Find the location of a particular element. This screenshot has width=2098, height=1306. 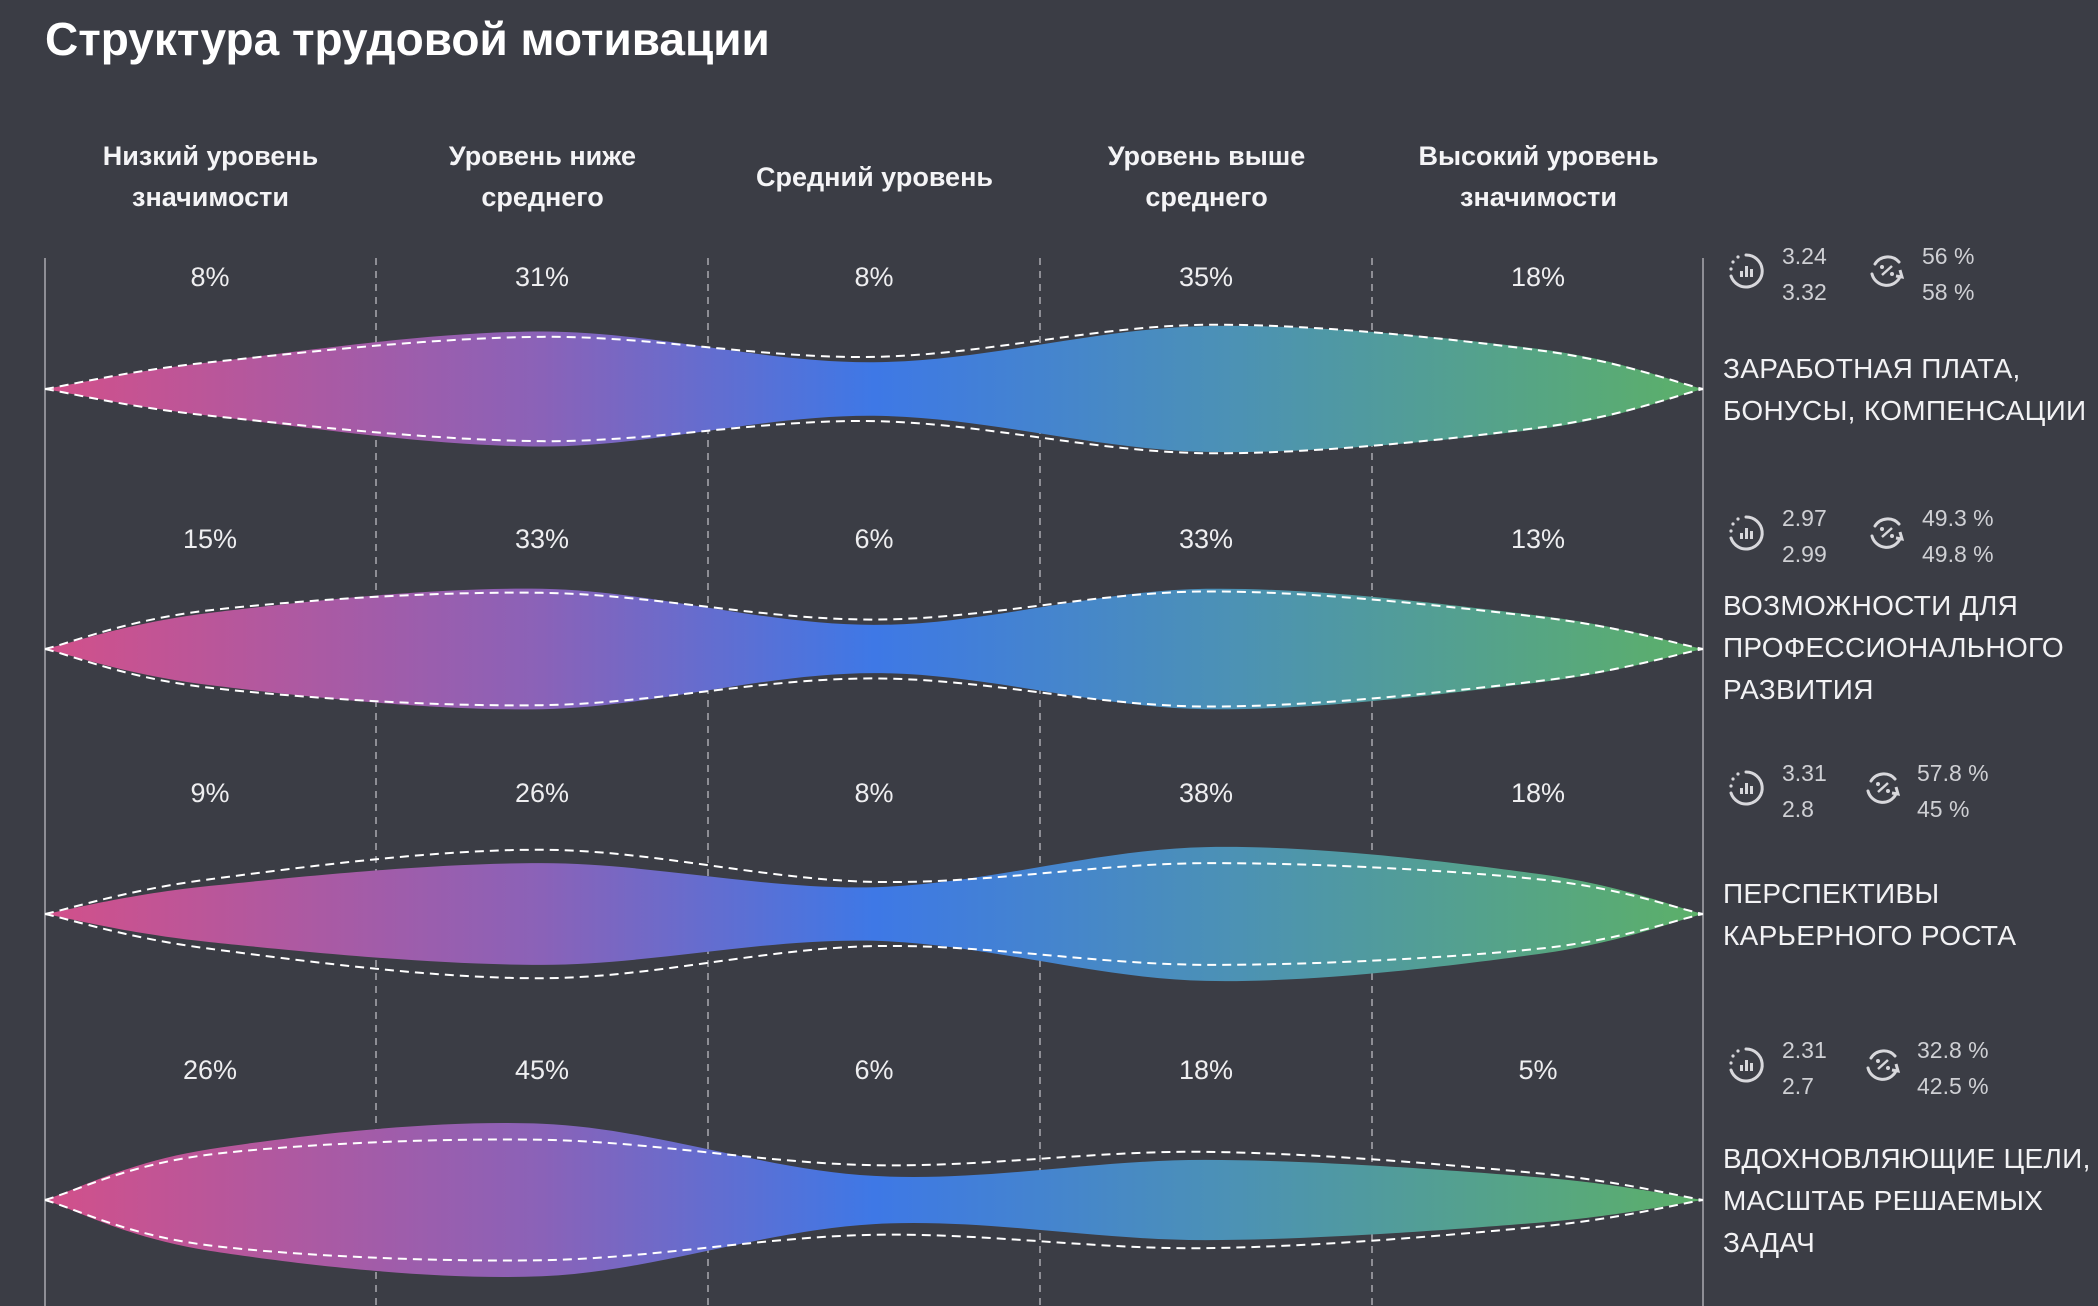

row-label-line: ЗАРАБОТНАЯ ПЛАТА, is located at coordinates (1872, 368).